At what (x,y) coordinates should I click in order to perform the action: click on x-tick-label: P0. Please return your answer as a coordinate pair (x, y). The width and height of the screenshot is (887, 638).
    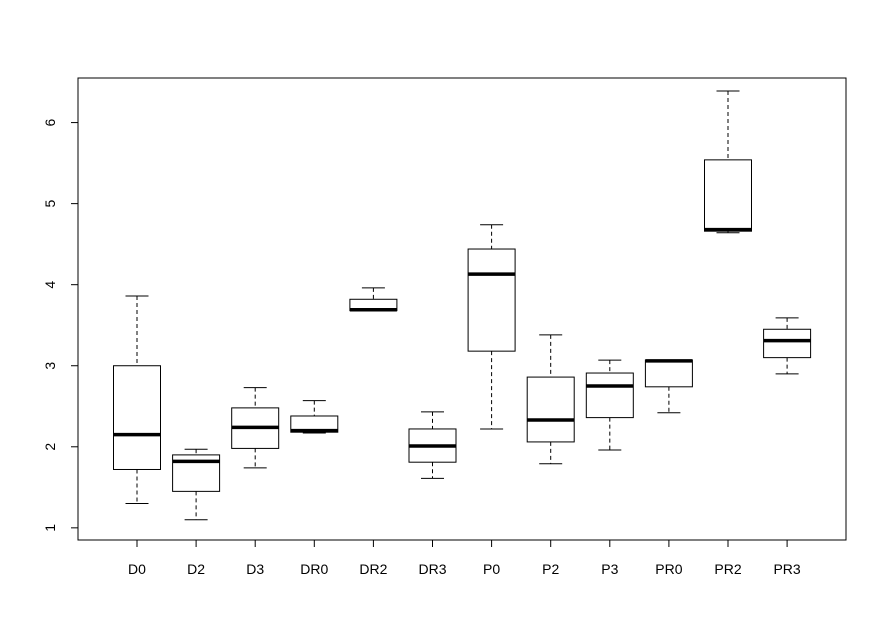
    Looking at the image, I should click on (491, 569).